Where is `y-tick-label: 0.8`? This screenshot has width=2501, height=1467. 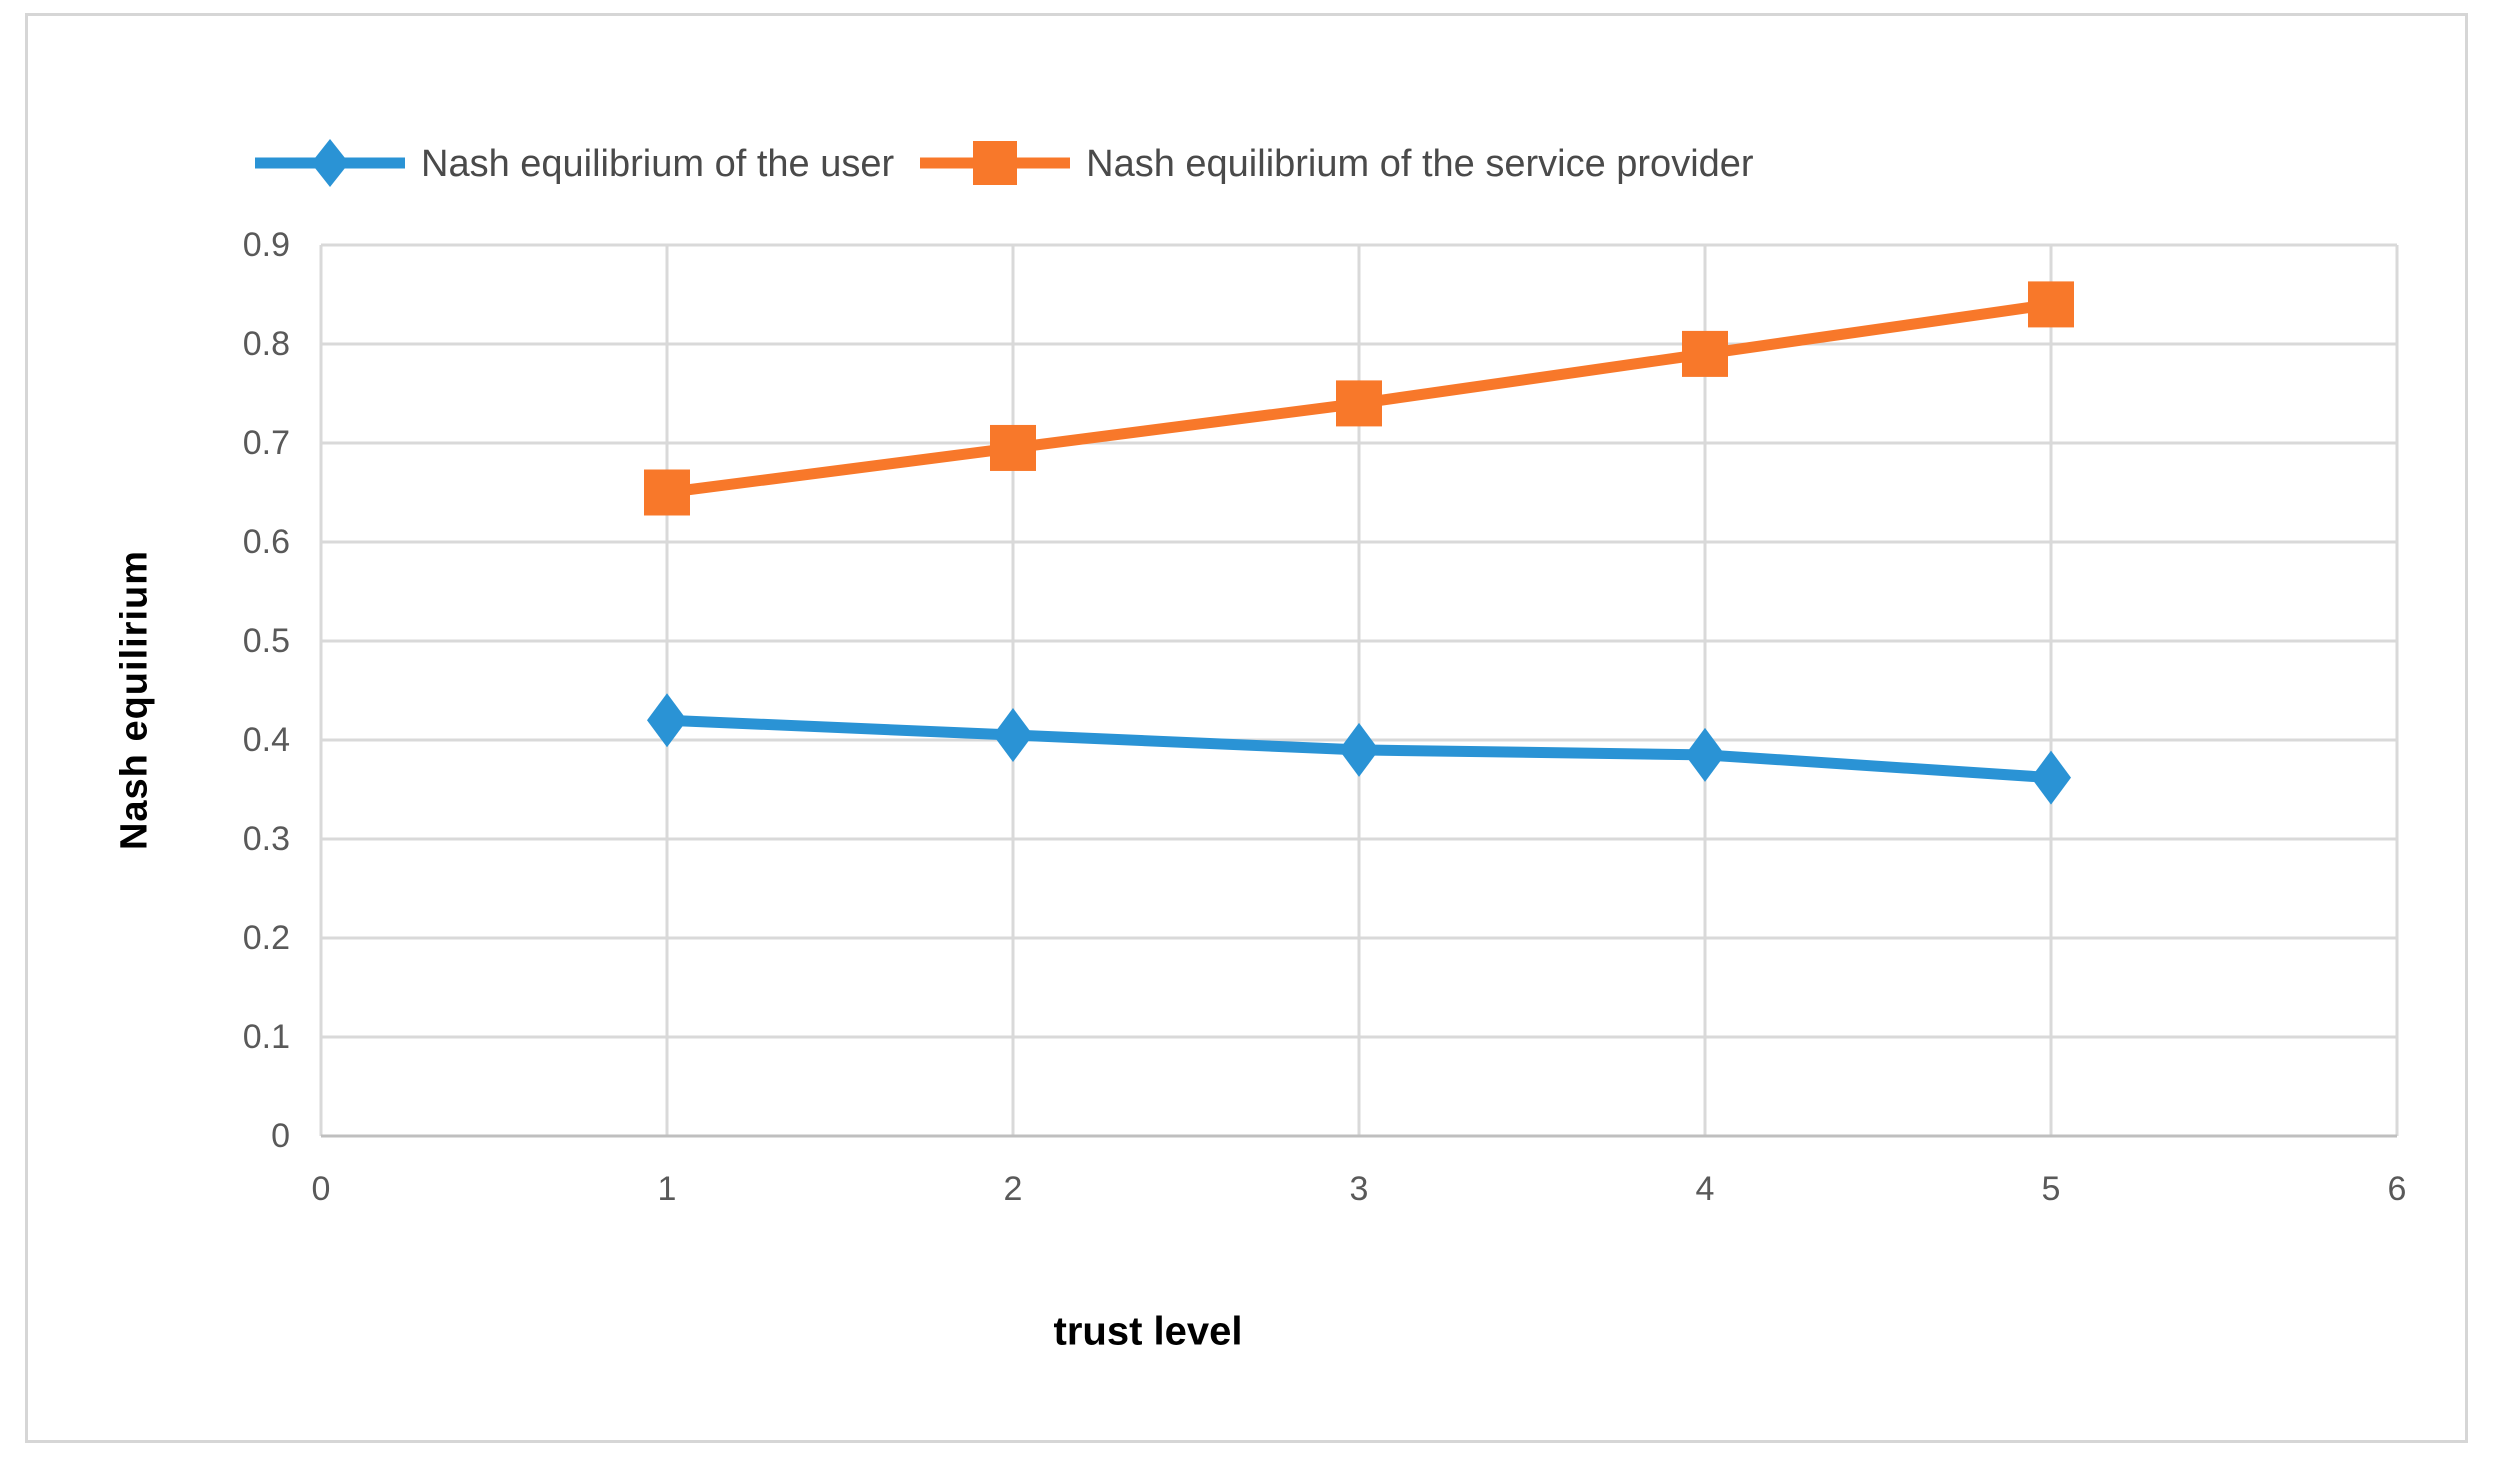
y-tick-label: 0.8 is located at coordinates (266, 344).